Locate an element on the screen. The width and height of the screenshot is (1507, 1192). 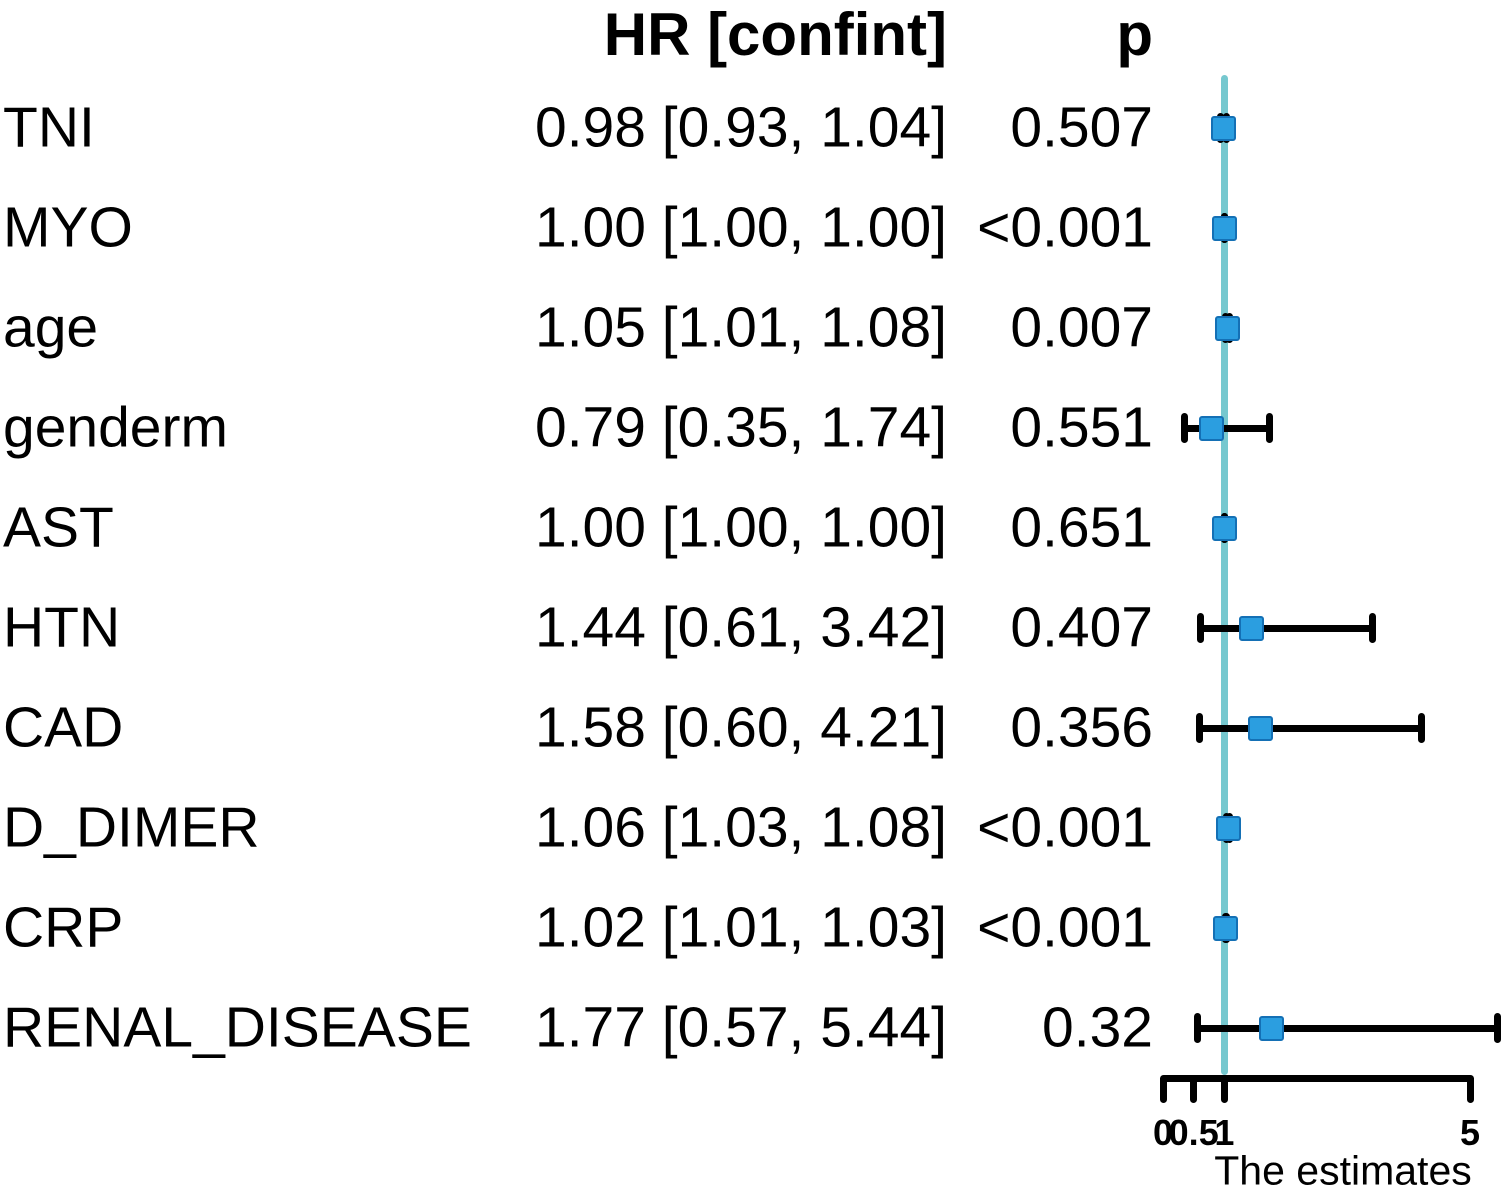
x-axis-tick-label: 0.5 is located at coordinates (1193, 1132).